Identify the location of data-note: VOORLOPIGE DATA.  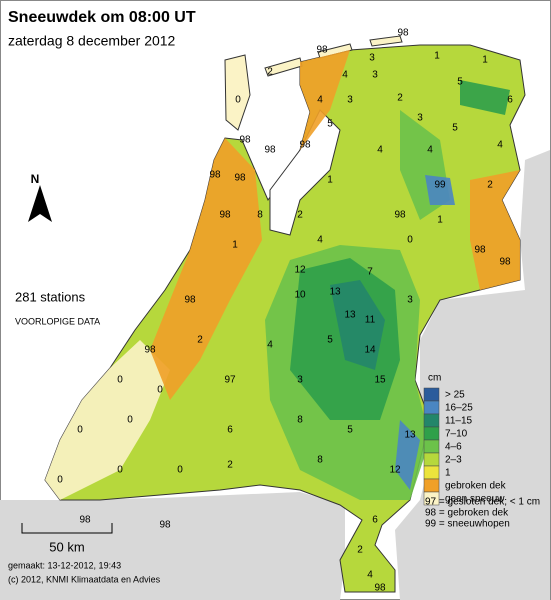
(57, 321).